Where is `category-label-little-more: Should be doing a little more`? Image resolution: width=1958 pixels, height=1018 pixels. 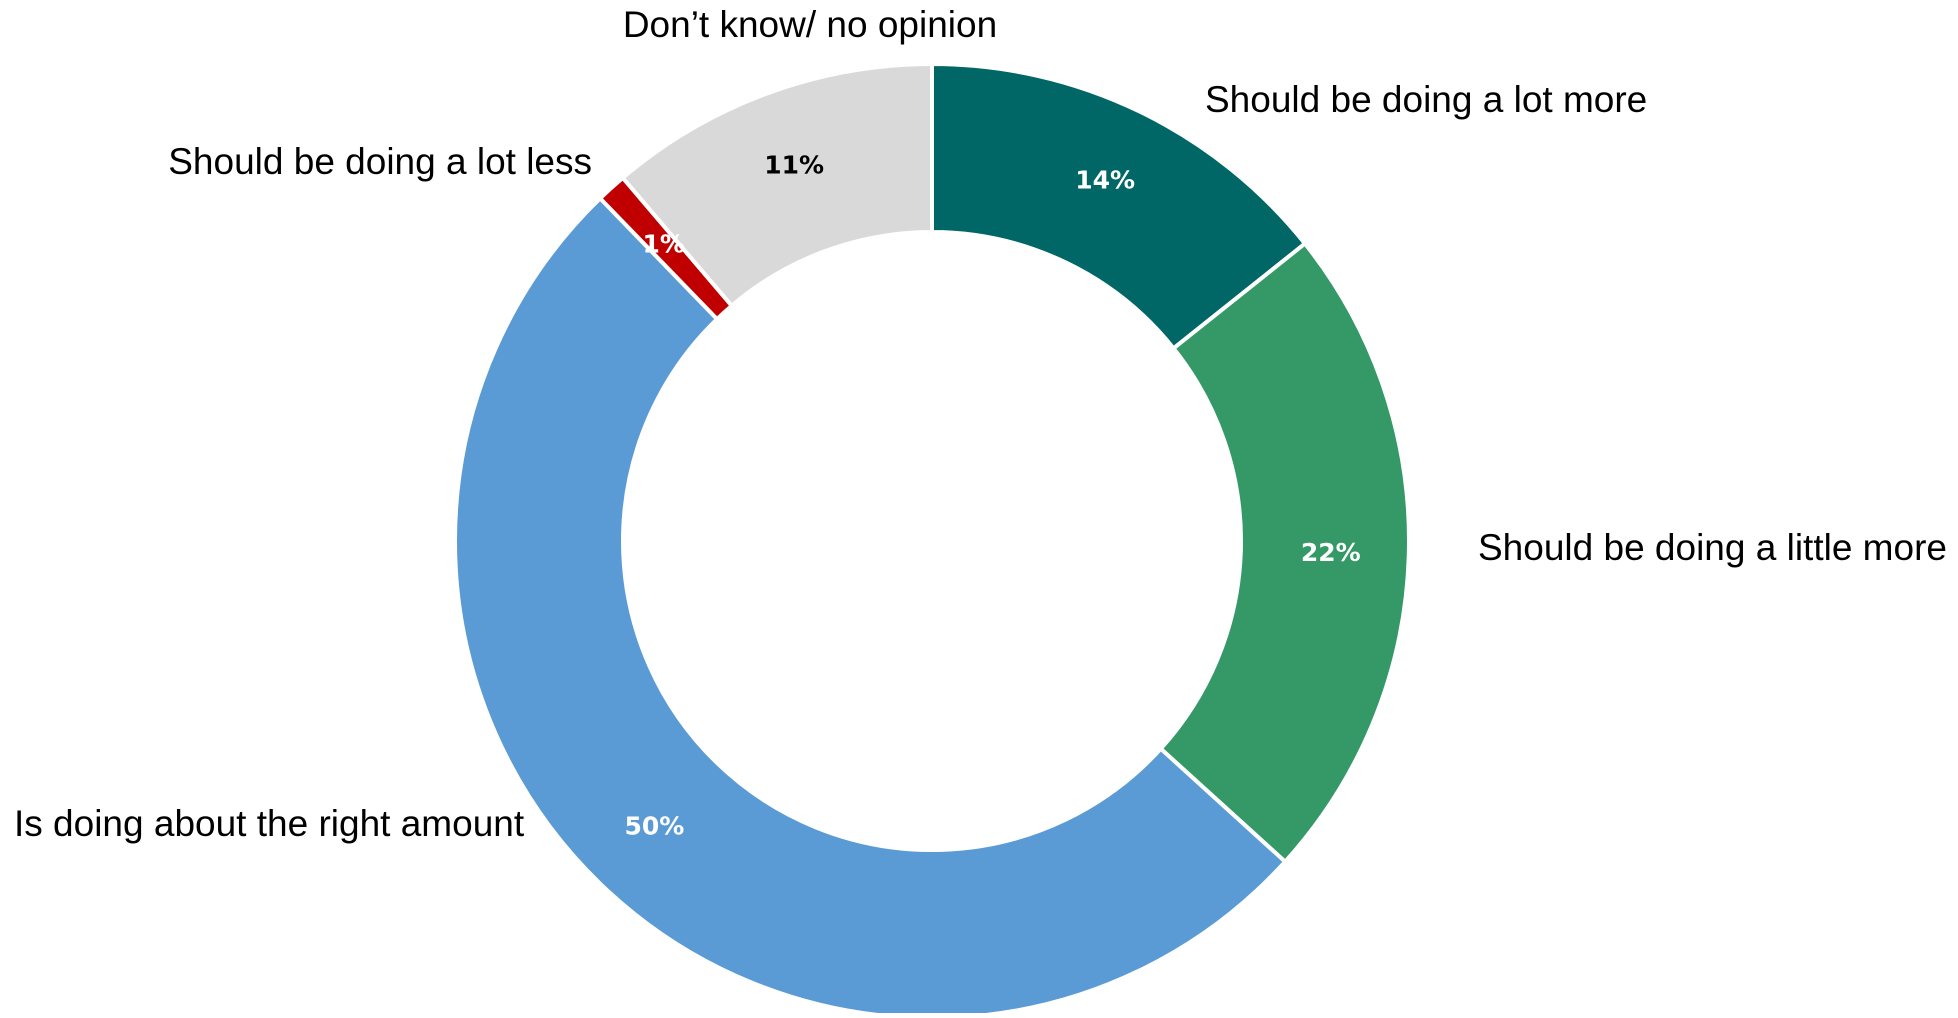
category-label-little-more: Should be doing a little more is located at coordinates (1712, 547).